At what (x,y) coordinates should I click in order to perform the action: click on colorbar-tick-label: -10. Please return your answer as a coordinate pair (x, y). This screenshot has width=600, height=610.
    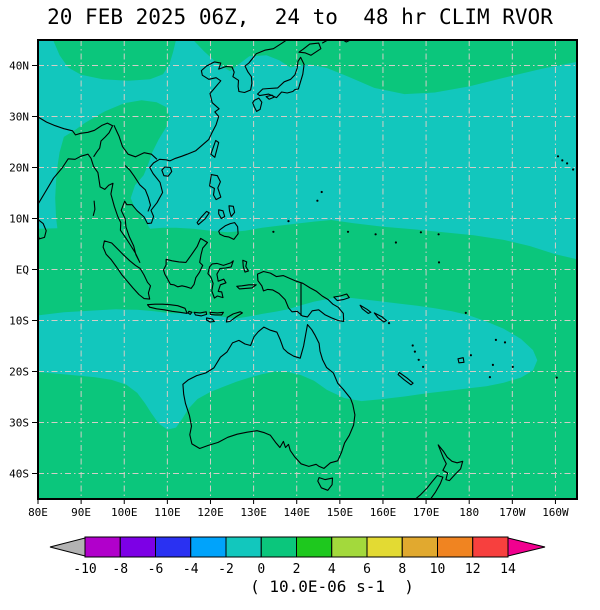
    Looking at the image, I should click on (84, 569).